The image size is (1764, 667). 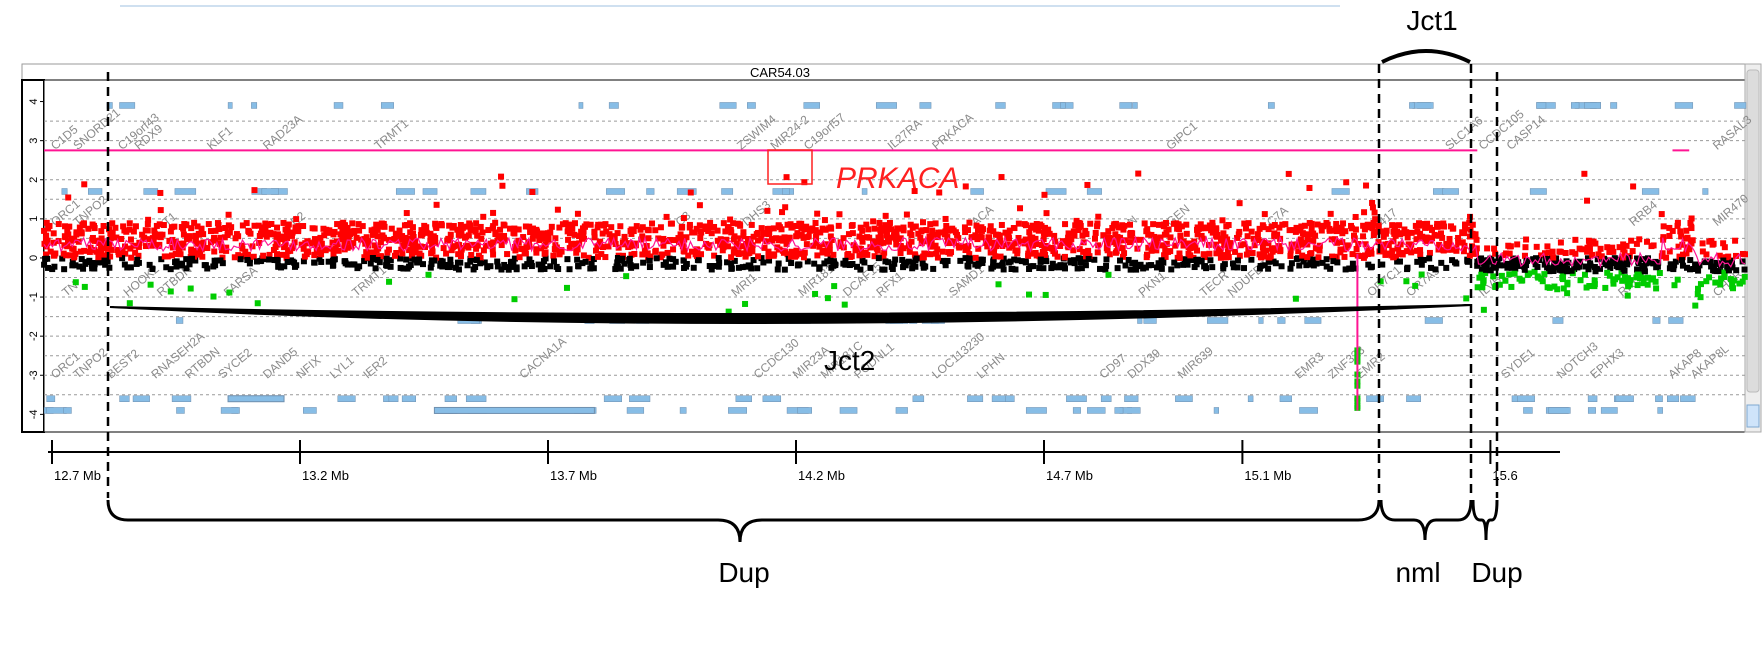 I want to click on jct2-label: Jct2, so click(x=849, y=360).